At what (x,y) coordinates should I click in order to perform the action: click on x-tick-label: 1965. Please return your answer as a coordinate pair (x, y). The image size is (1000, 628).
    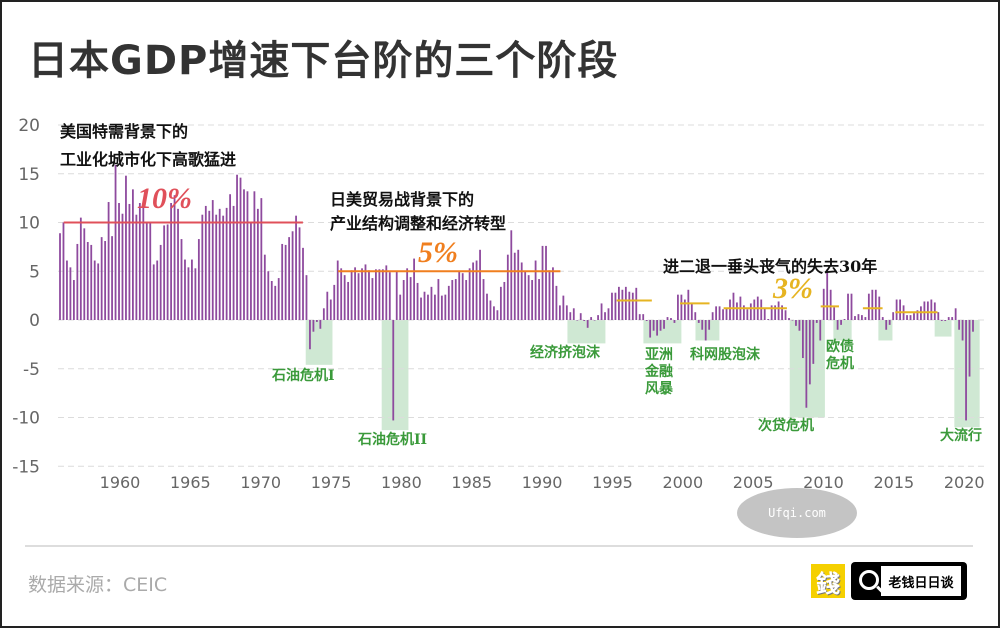
    Looking at the image, I should click on (190, 482).